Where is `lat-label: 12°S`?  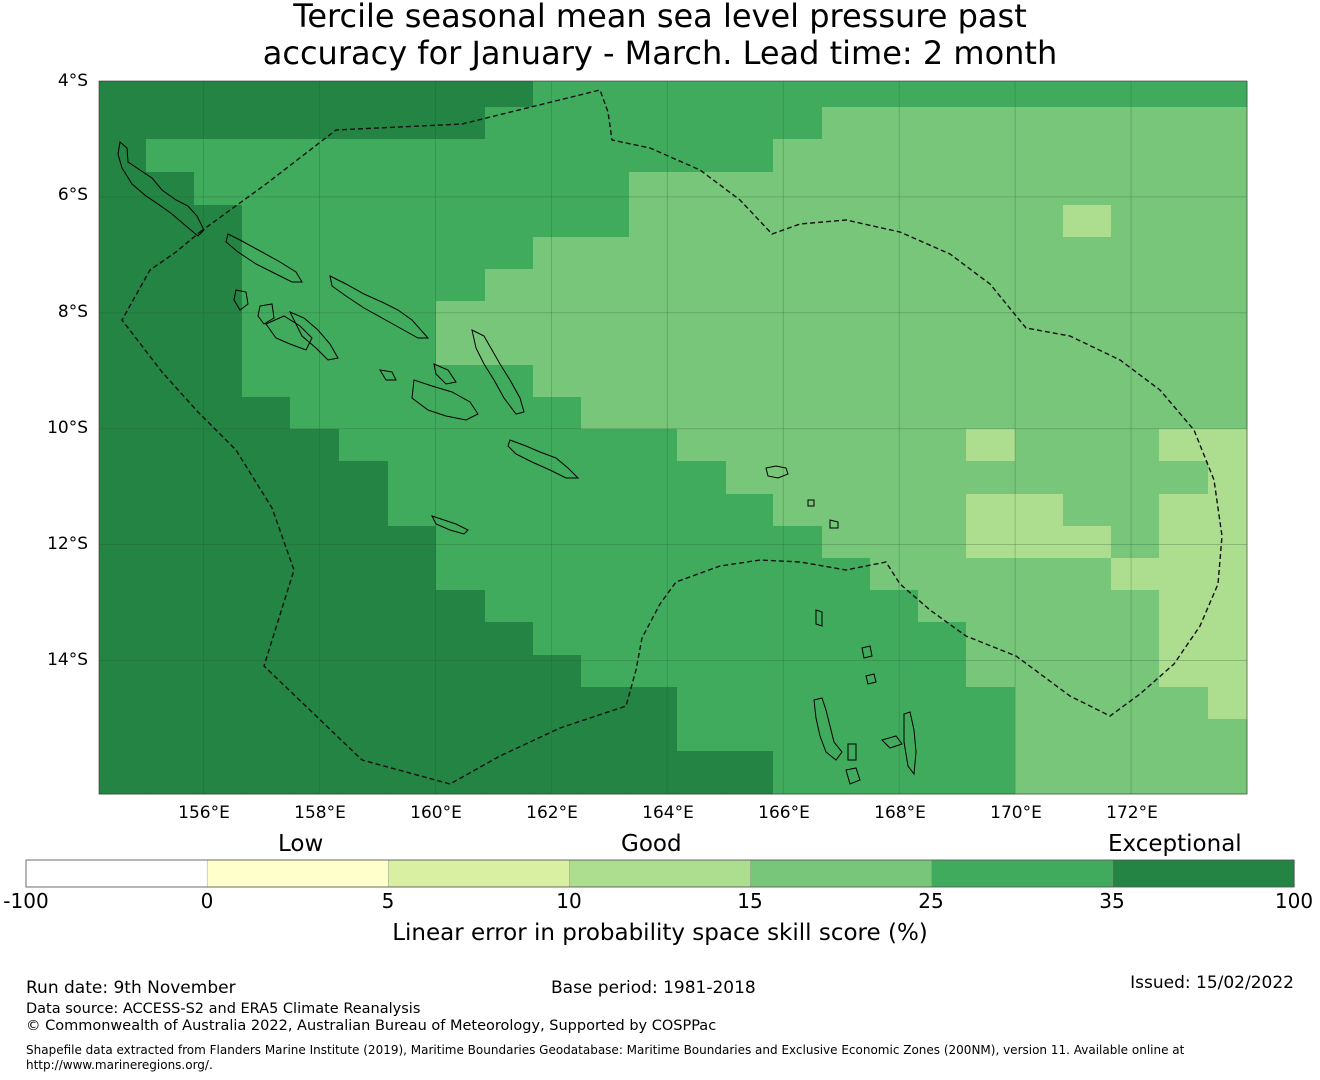
lat-label: 12°S is located at coordinates (67, 544).